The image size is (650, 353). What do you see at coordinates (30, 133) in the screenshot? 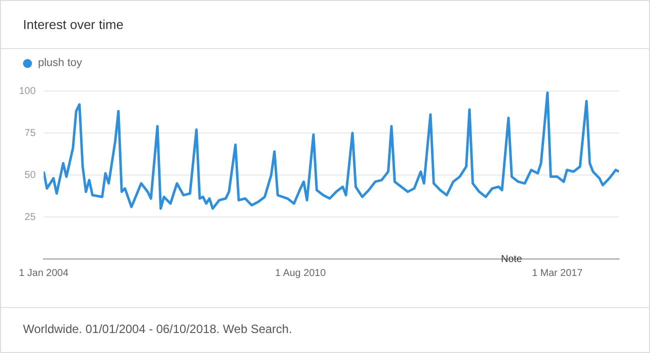
I see `y-tick-label: 75` at bounding box center [30, 133].